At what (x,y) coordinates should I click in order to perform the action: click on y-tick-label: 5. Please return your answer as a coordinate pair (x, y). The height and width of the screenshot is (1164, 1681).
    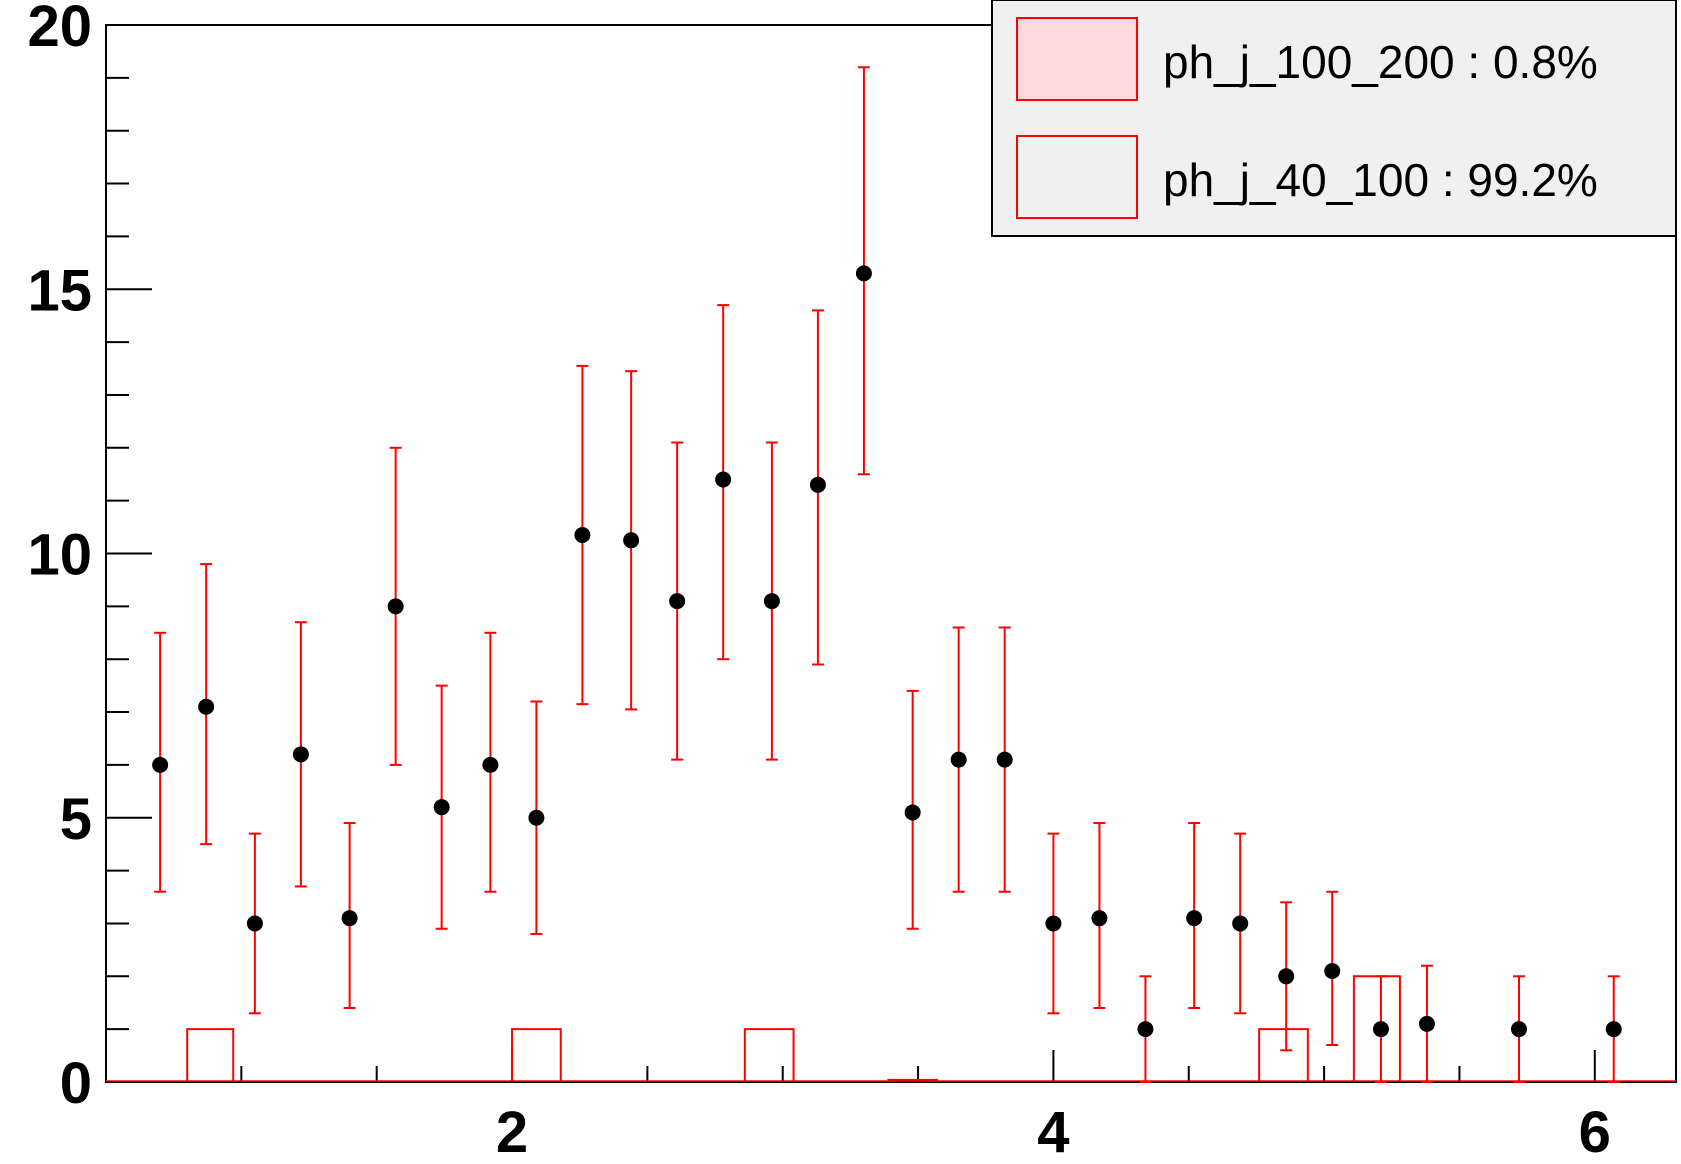
    Looking at the image, I should click on (76, 819).